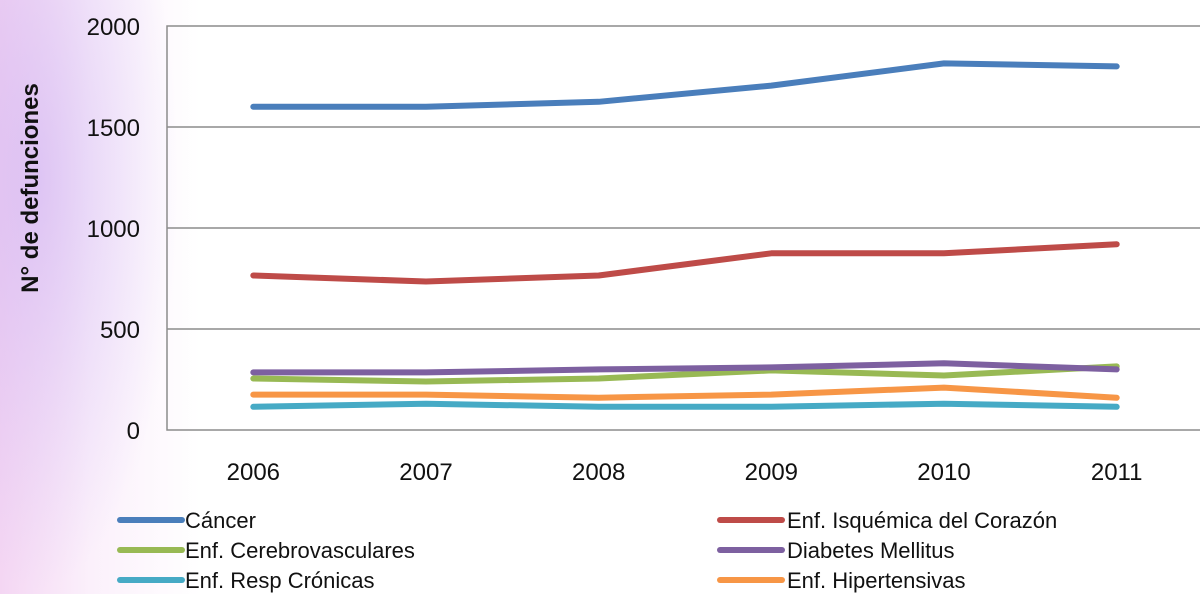 Image resolution: width=1200 pixels, height=594 pixels. Describe the element at coordinates (253, 472) in the screenshot. I see `x-tick-label: 2006` at that location.